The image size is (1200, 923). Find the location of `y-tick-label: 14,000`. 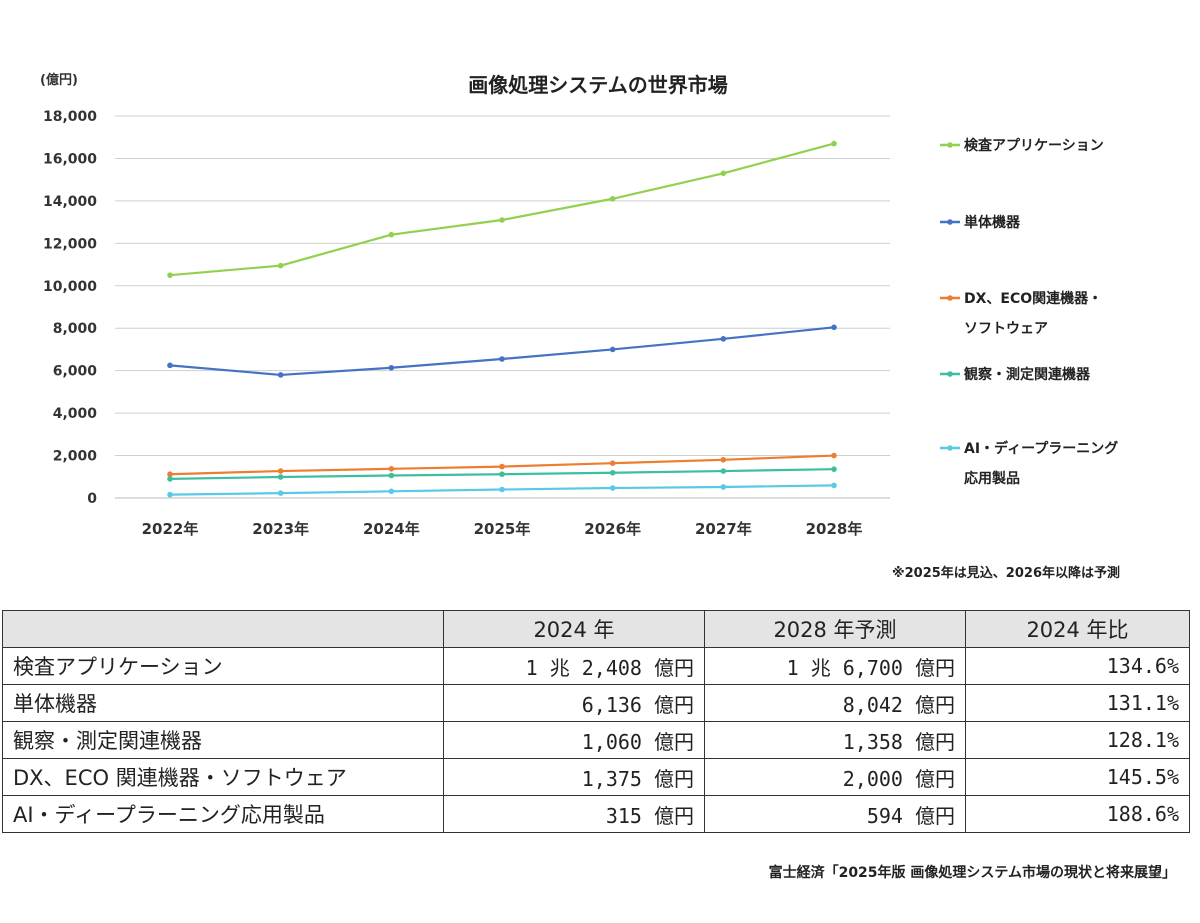

y-tick-label: 14,000 is located at coordinates (70, 202).